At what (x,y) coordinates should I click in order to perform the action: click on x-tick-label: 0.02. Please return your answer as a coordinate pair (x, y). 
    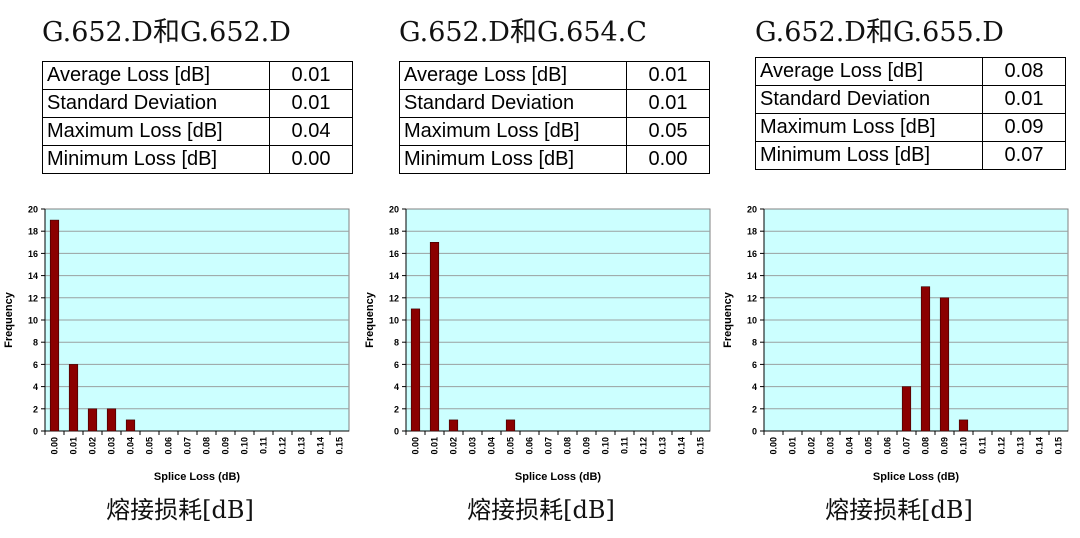
    Looking at the image, I should click on (454, 446).